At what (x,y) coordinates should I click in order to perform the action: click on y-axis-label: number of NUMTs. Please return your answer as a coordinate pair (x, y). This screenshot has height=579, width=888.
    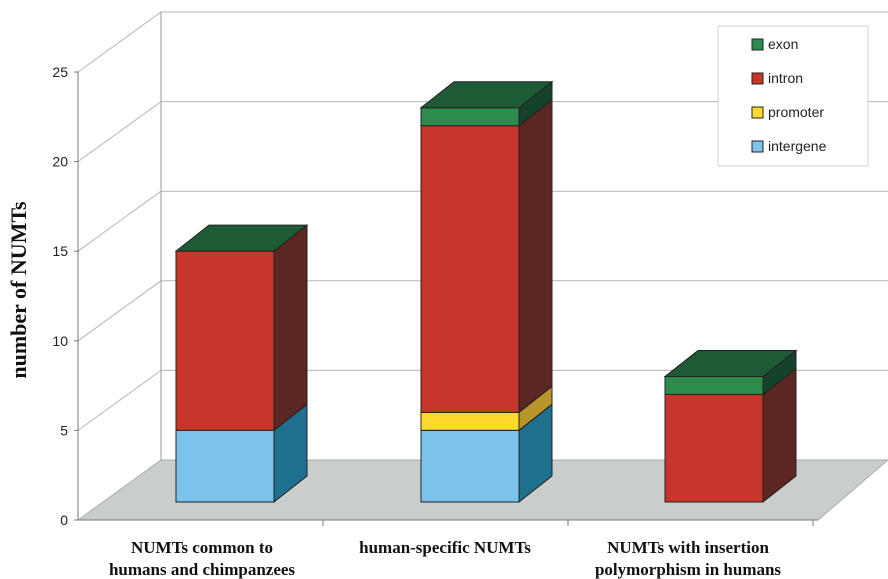
    Looking at the image, I should click on (18, 290).